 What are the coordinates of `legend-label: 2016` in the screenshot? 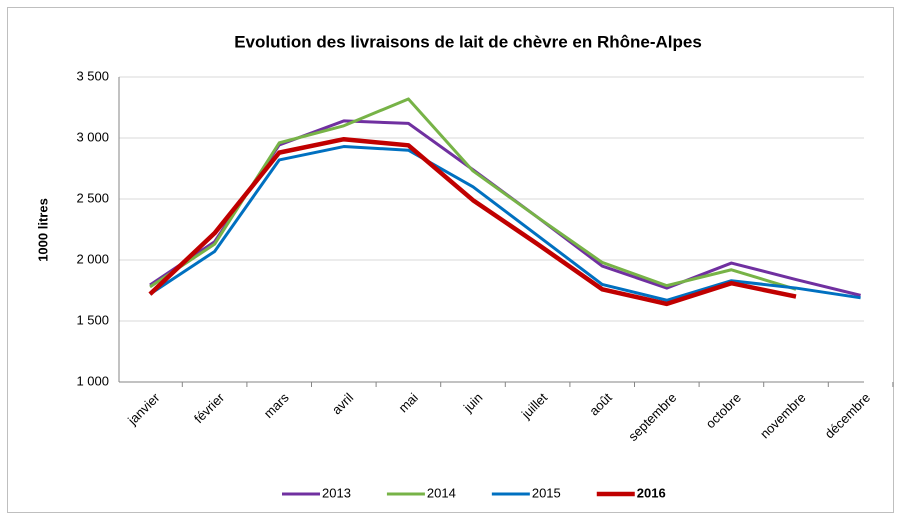 It's located at (651, 492).